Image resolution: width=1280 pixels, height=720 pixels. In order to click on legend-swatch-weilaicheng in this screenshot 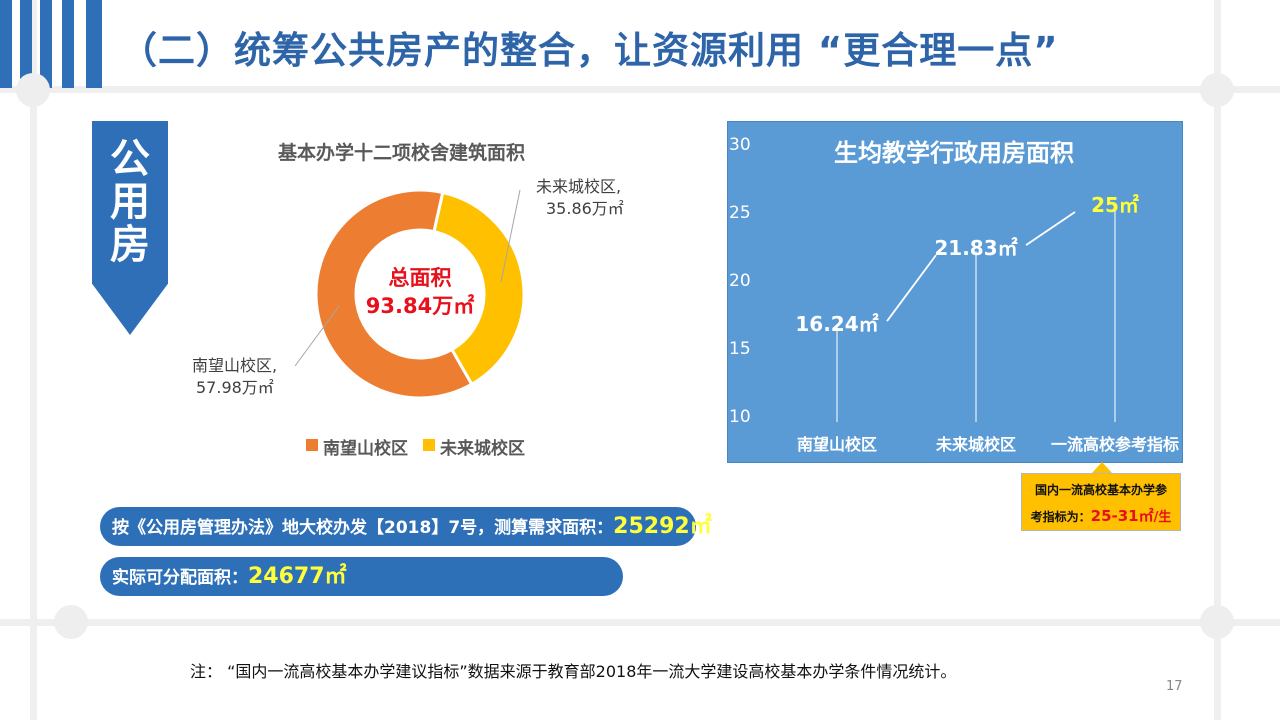, I will do `click(429, 445)`.